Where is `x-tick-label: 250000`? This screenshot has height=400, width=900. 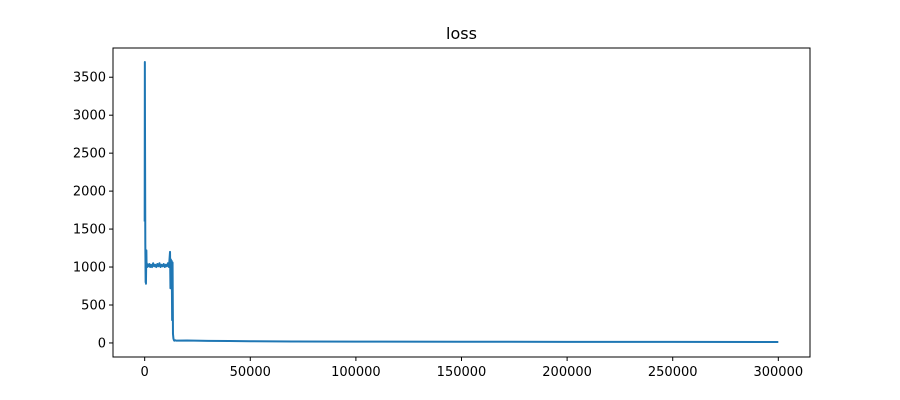
x-tick-label: 250000 is located at coordinates (673, 372).